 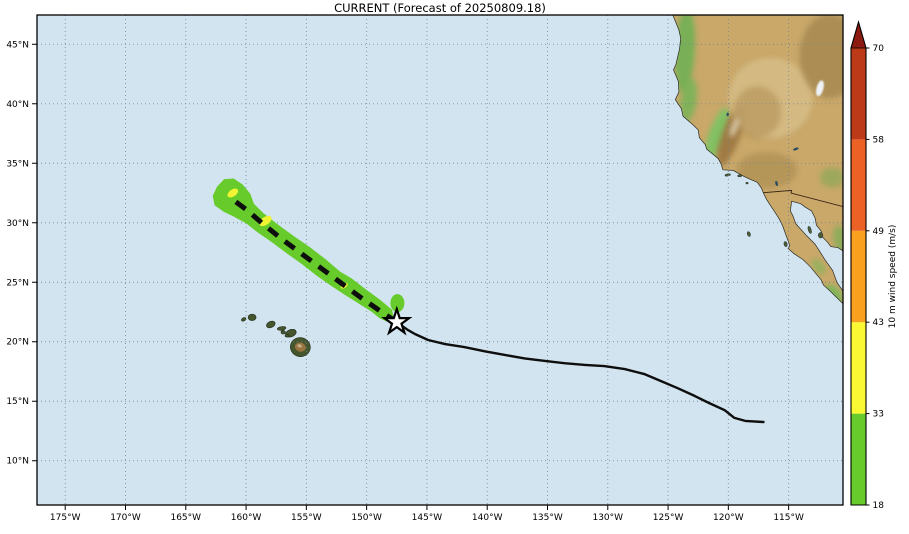 I want to click on y-tick-label: 35°N, so click(x=17, y=164).